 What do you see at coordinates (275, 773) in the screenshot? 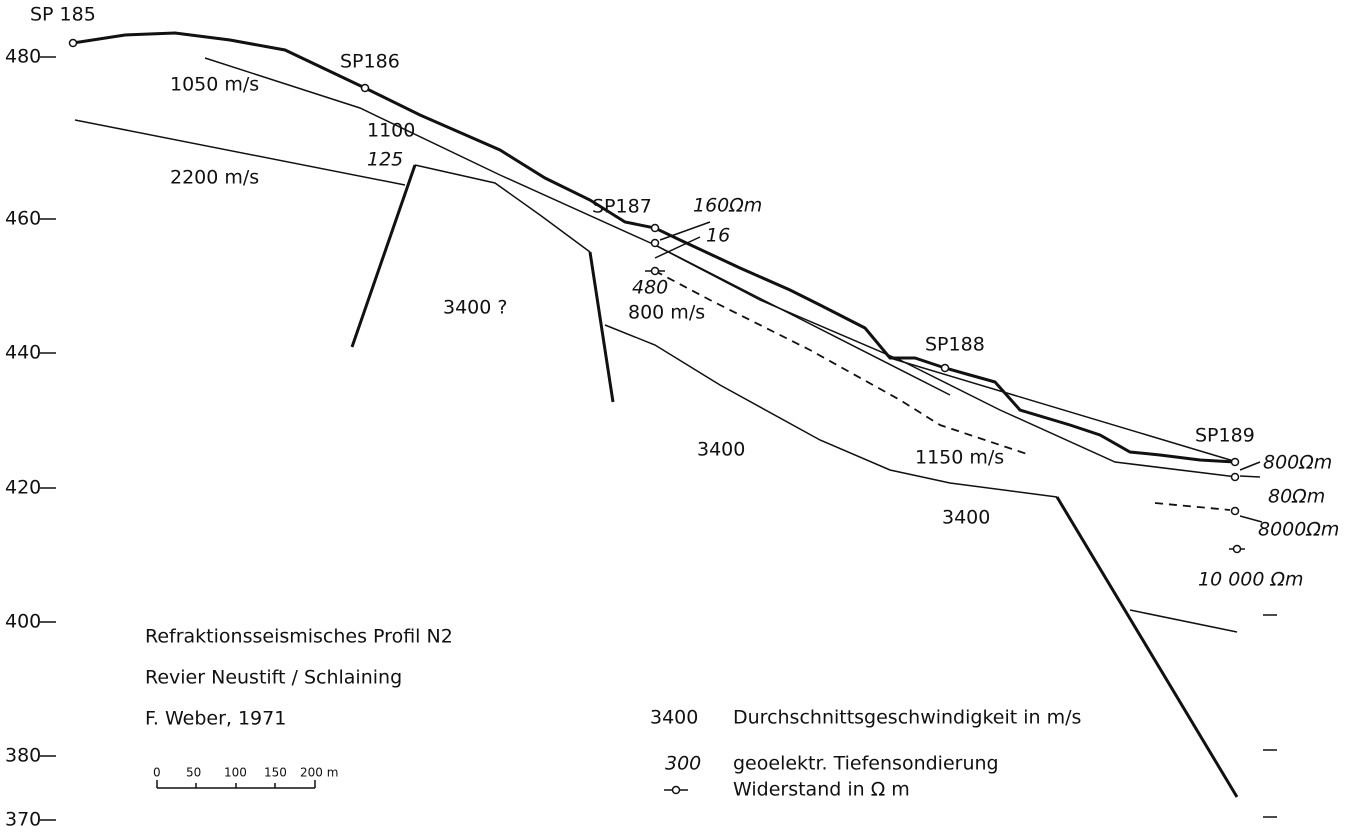
I see `scale-tick: 150` at bounding box center [275, 773].